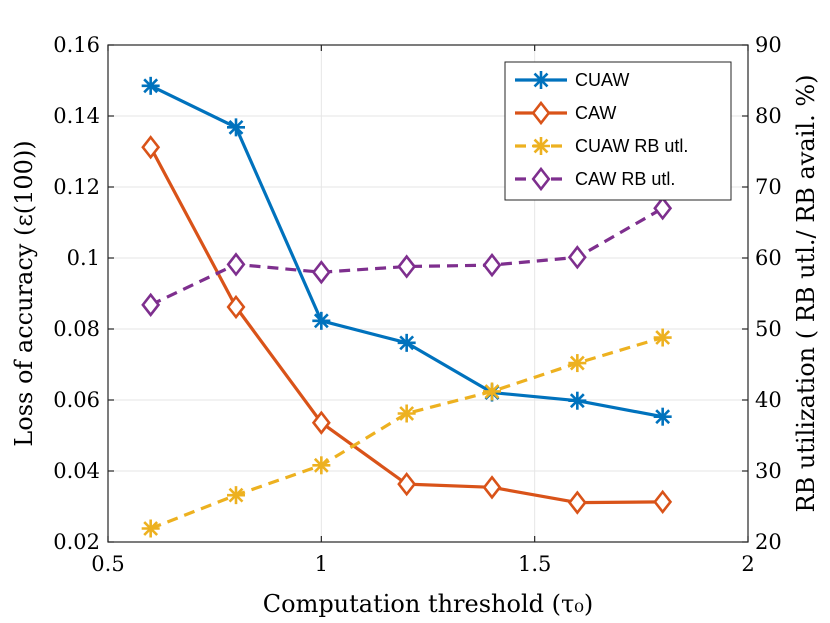 The width and height of the screenshot is (830, 623). I want to click on legend-label-caw-rb-utl: CAW RB utl., so click(625, 179).